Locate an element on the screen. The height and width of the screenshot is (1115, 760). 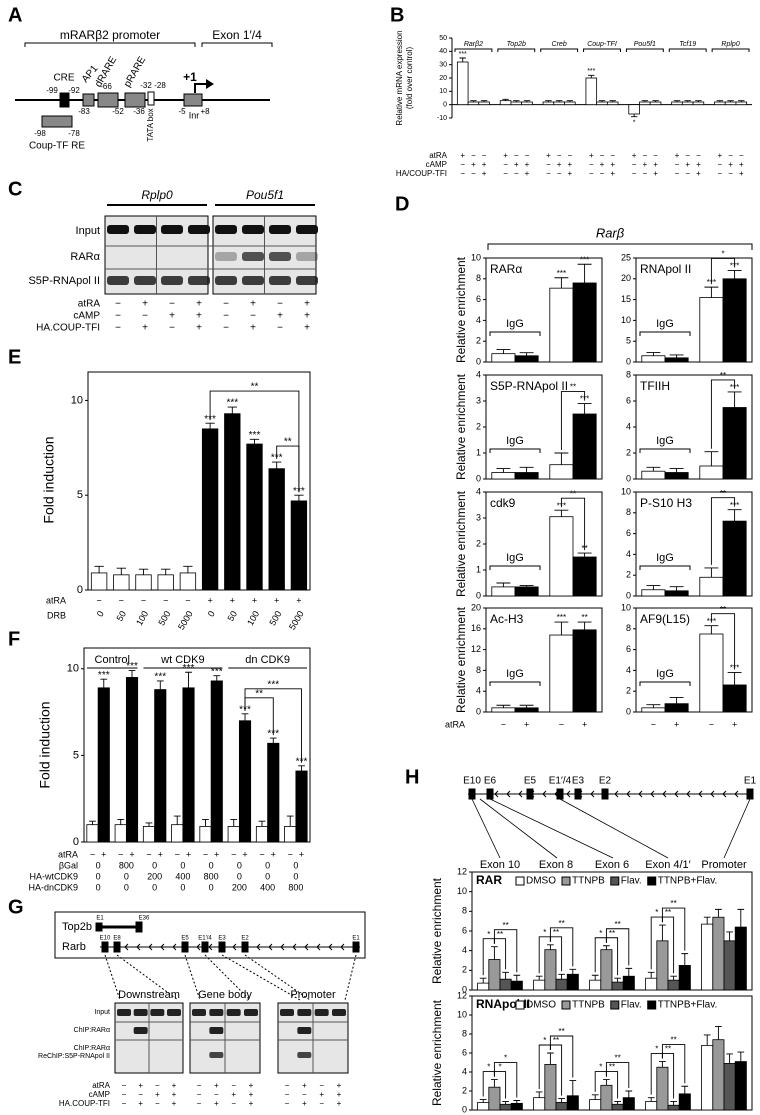
significance: * is located at coordinates (544, 1040).